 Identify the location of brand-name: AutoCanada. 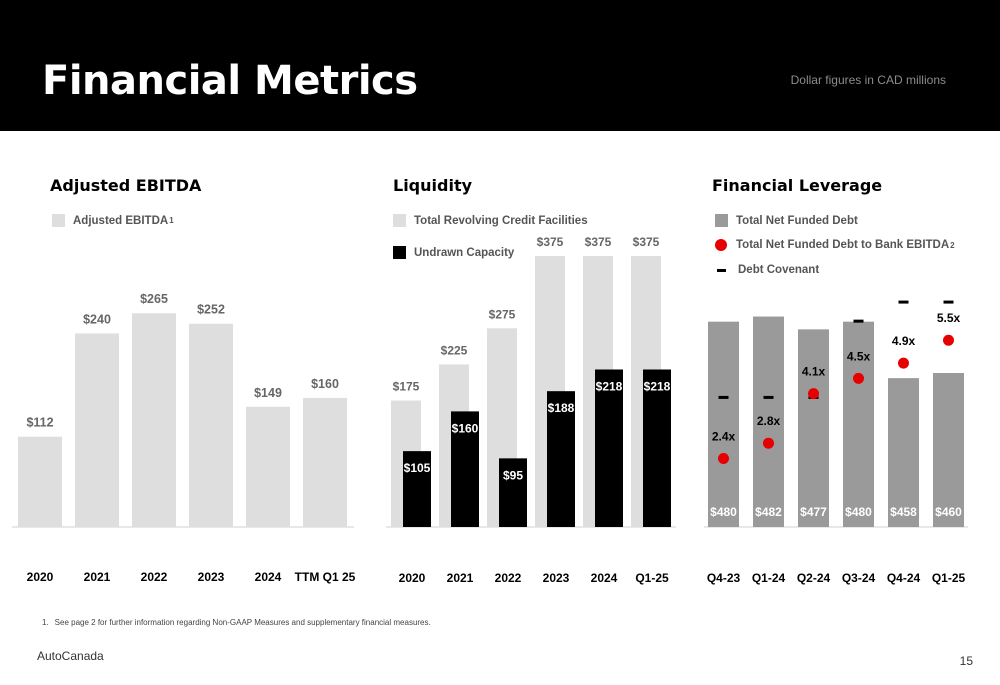
(70, 656).